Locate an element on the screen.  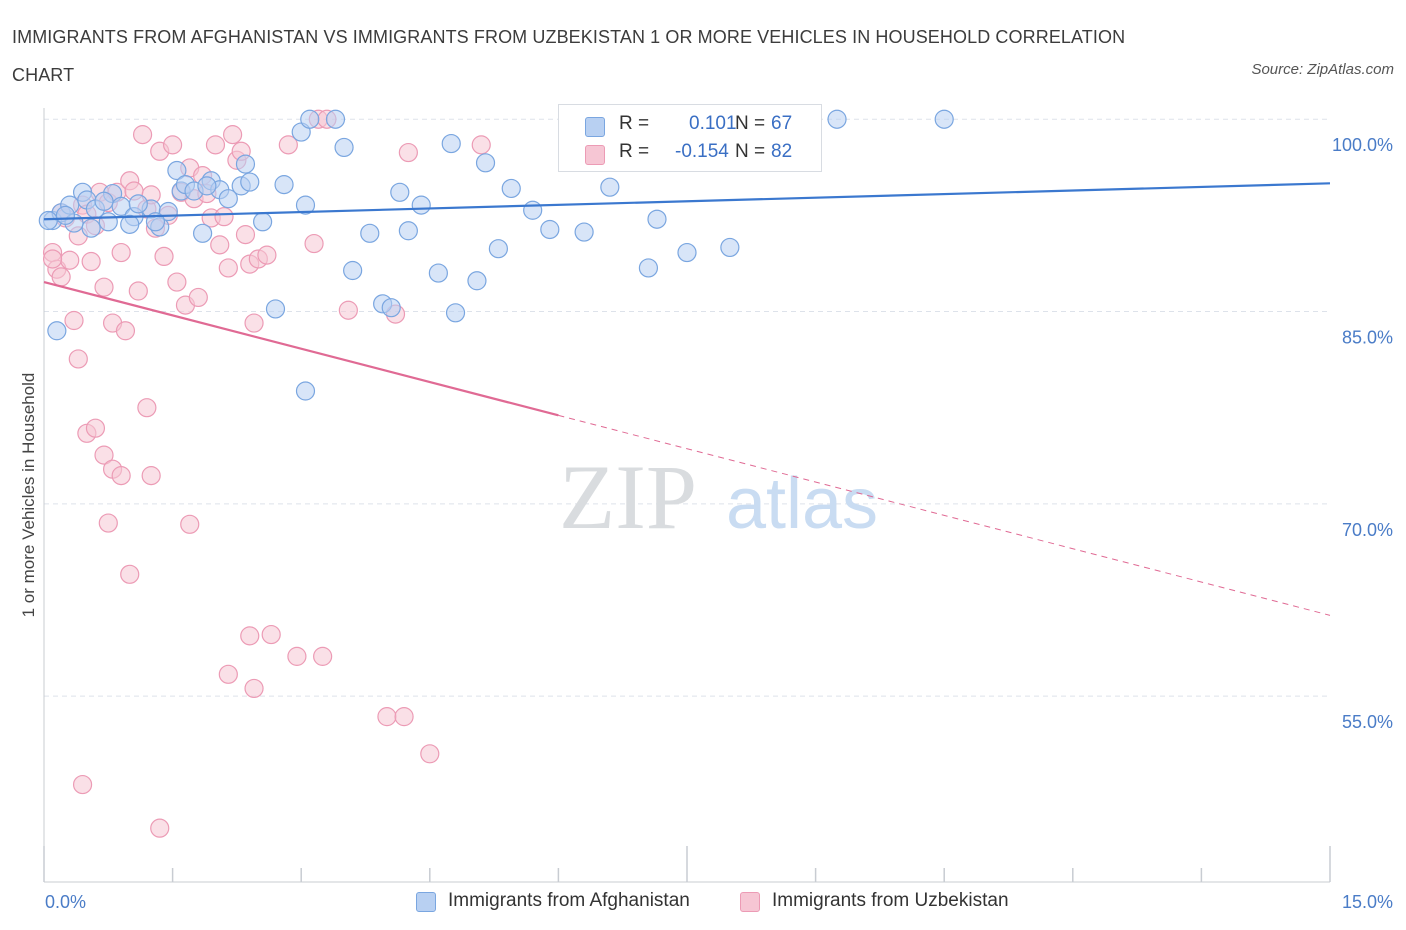
bottom-legend-label: Immigrants from Afghanistan is located at coordinates (569, 900).